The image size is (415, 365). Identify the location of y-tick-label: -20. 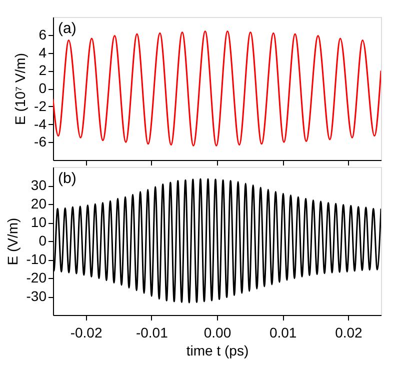
(36, 278).